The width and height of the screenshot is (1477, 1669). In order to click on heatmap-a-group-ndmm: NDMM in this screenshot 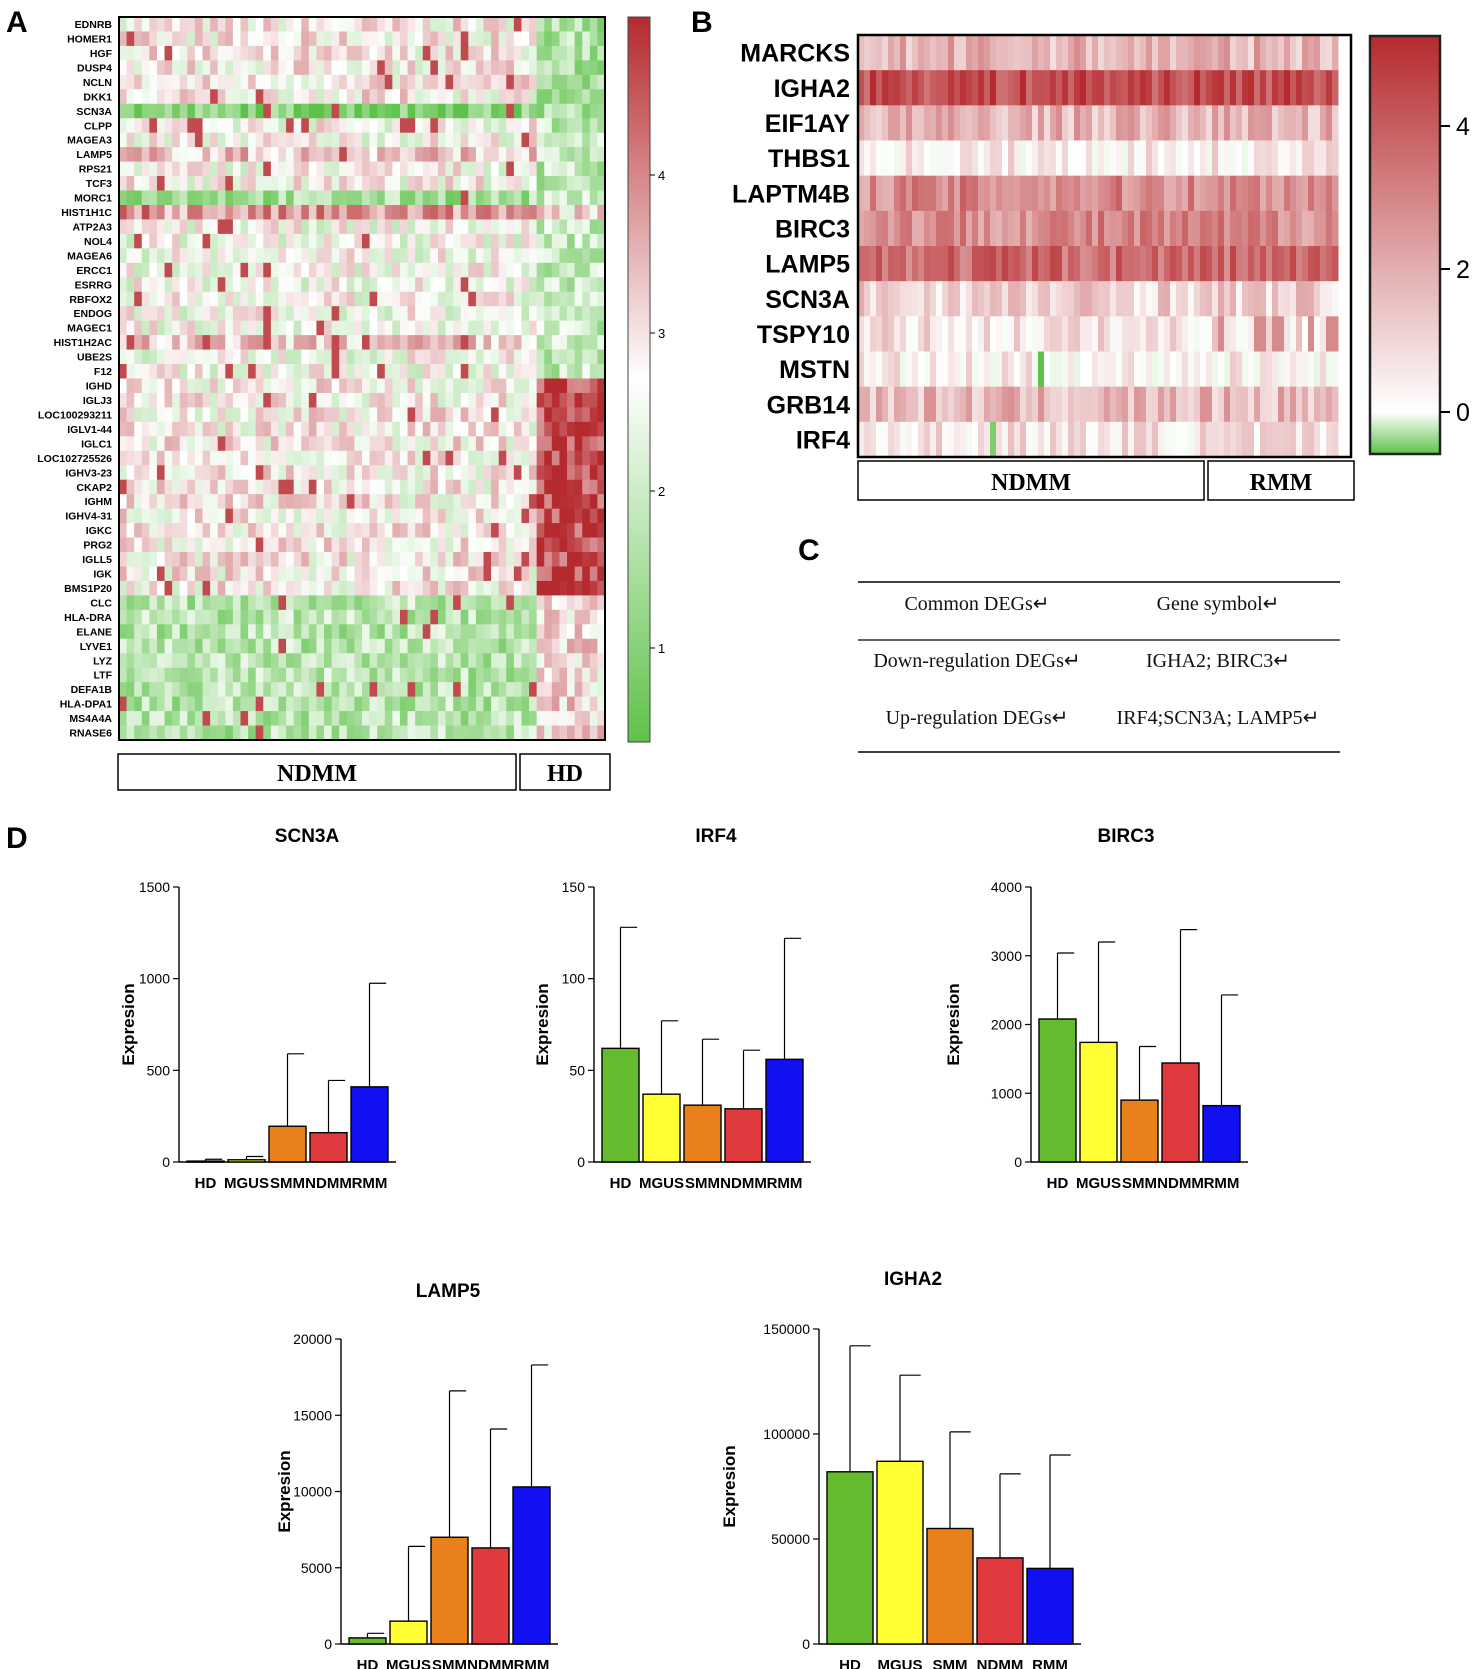, I will do `click(317, 774)`.